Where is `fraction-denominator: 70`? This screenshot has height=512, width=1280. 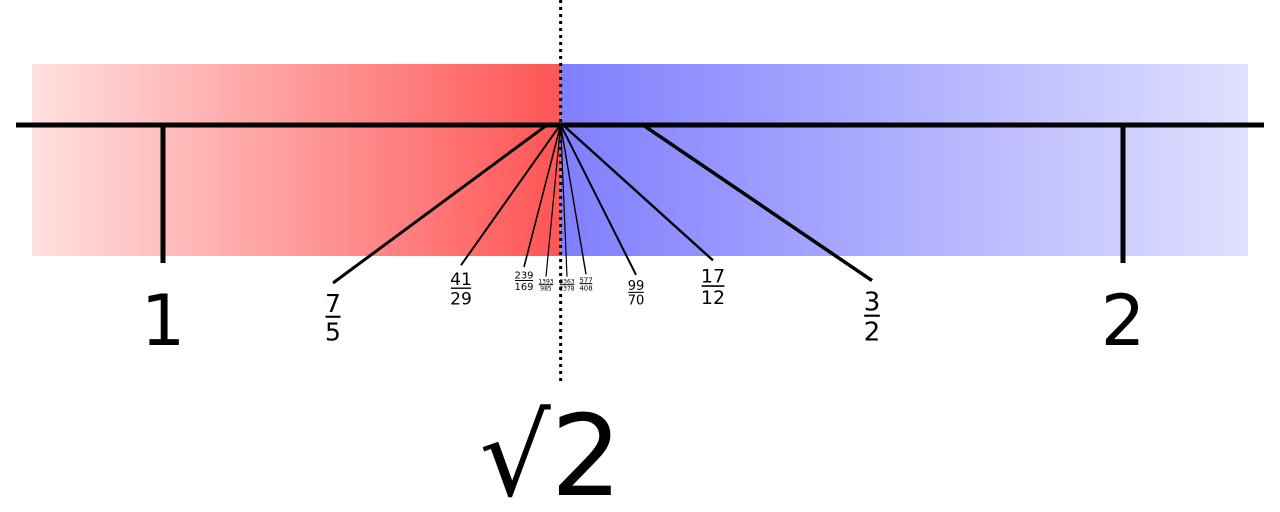 fraction-denominator: 70 is located at coordinates (636, 301).